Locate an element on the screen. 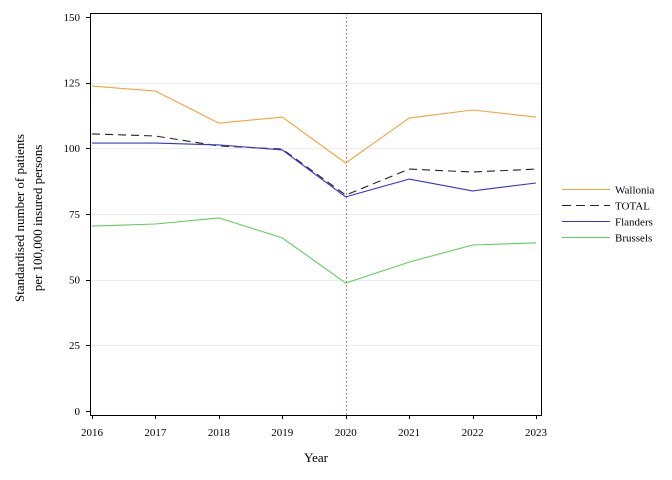 The height and width of the screenshot is (480, 672). legend-label-brussels: Brussels is located at coordinates (633, 238).